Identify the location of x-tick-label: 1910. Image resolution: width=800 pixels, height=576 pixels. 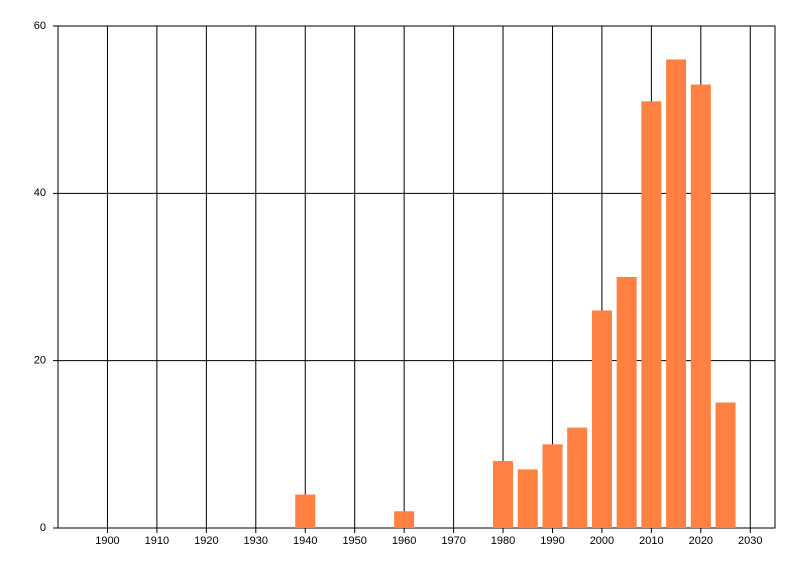
(157, 541).